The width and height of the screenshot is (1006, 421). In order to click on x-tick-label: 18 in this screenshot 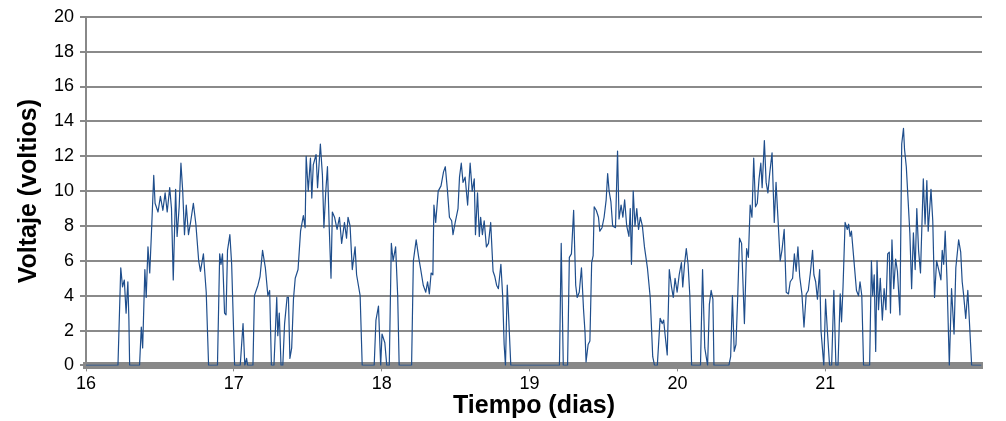, I will do `click(381, 383)`.